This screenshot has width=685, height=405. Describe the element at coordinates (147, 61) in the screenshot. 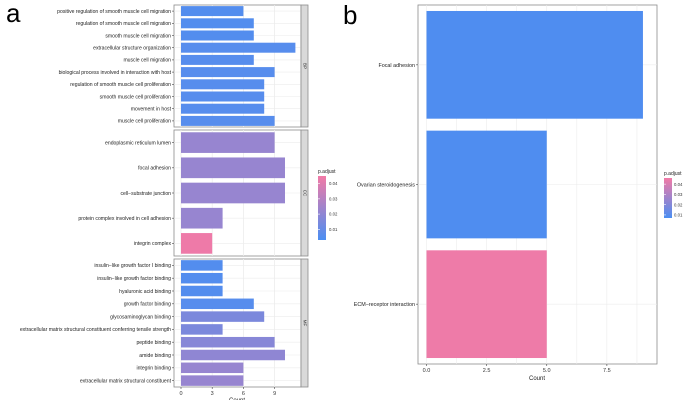

I see `category-label: muscle cell migration` at that location.